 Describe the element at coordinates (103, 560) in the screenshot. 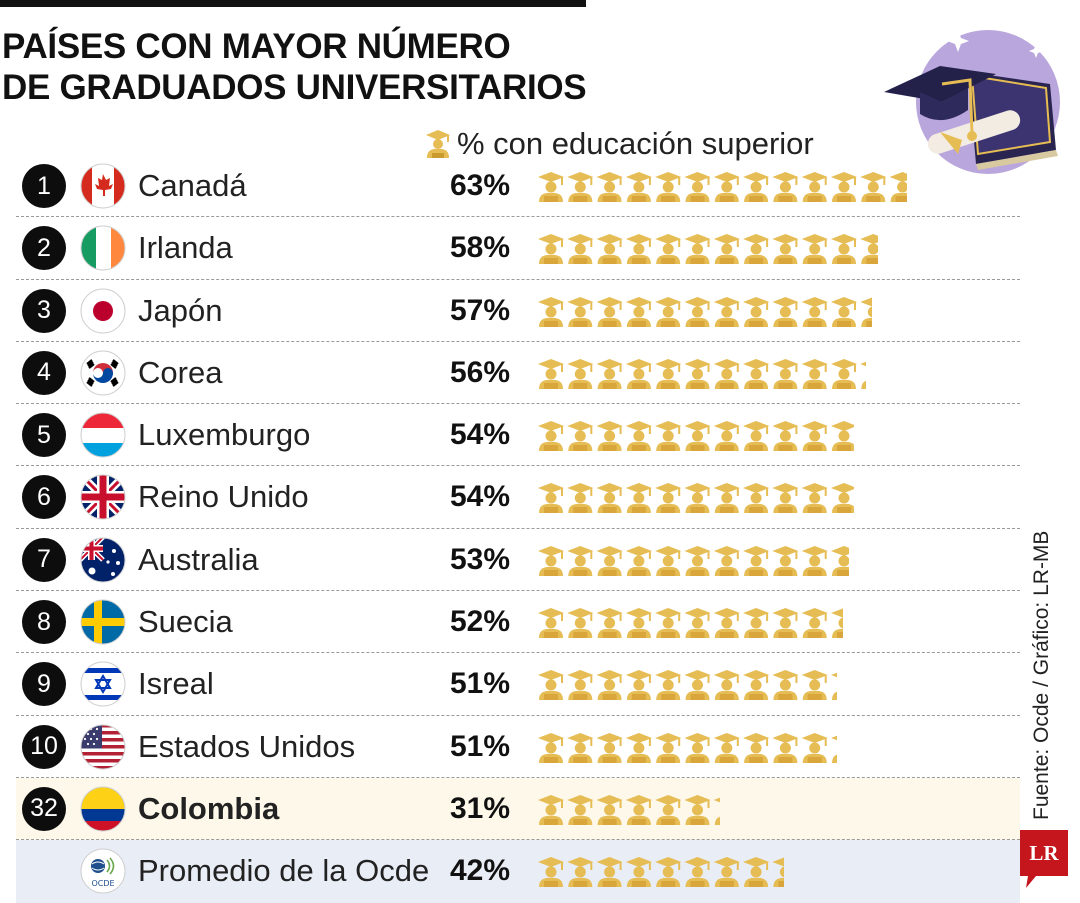

I see `australia-flag-icon` at that location.